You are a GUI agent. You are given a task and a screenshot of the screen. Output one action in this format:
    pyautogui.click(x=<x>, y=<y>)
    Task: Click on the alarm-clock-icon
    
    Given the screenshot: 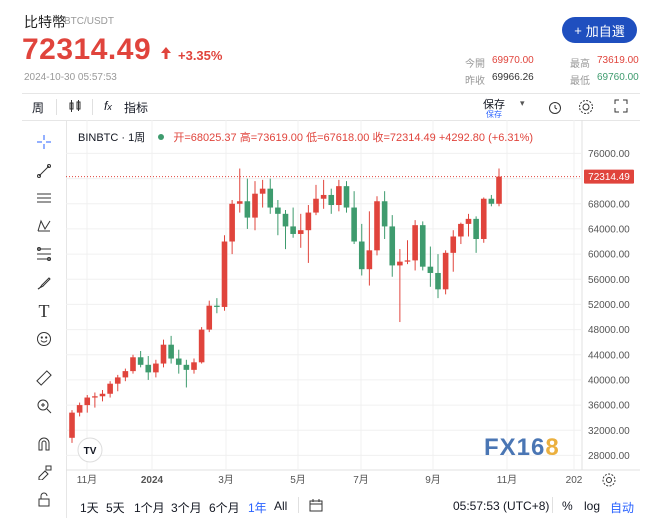 What is the action you would take?
    pyautogui.click(x=555, y=108)
    